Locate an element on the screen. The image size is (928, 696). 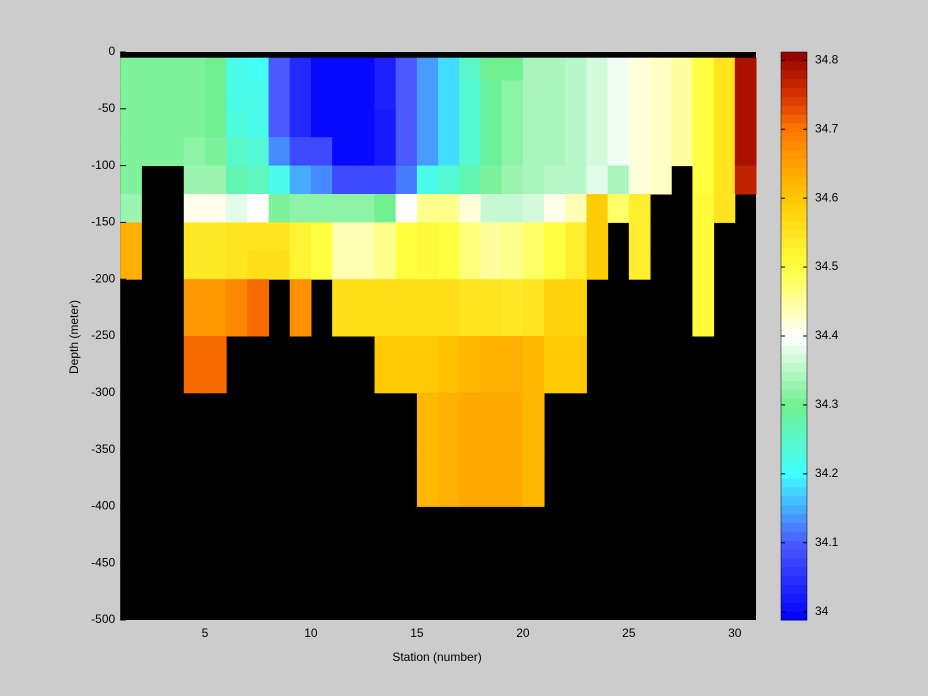
y-tick-label: -300 is located at coordinates (103, 392).